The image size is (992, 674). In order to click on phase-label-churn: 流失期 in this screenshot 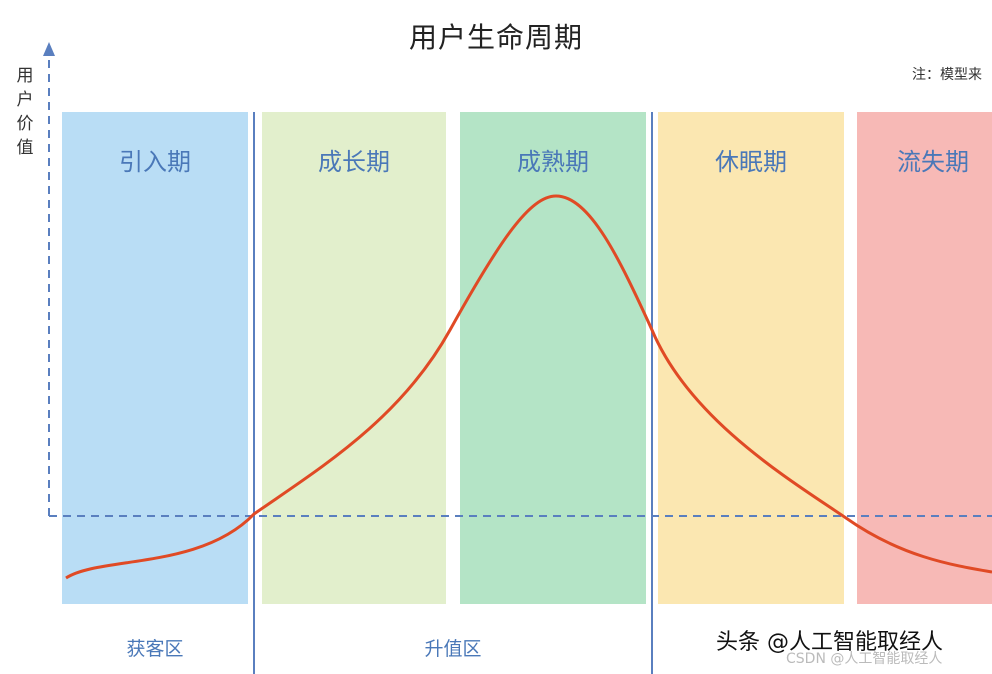, I will do `click(933, 162)`.